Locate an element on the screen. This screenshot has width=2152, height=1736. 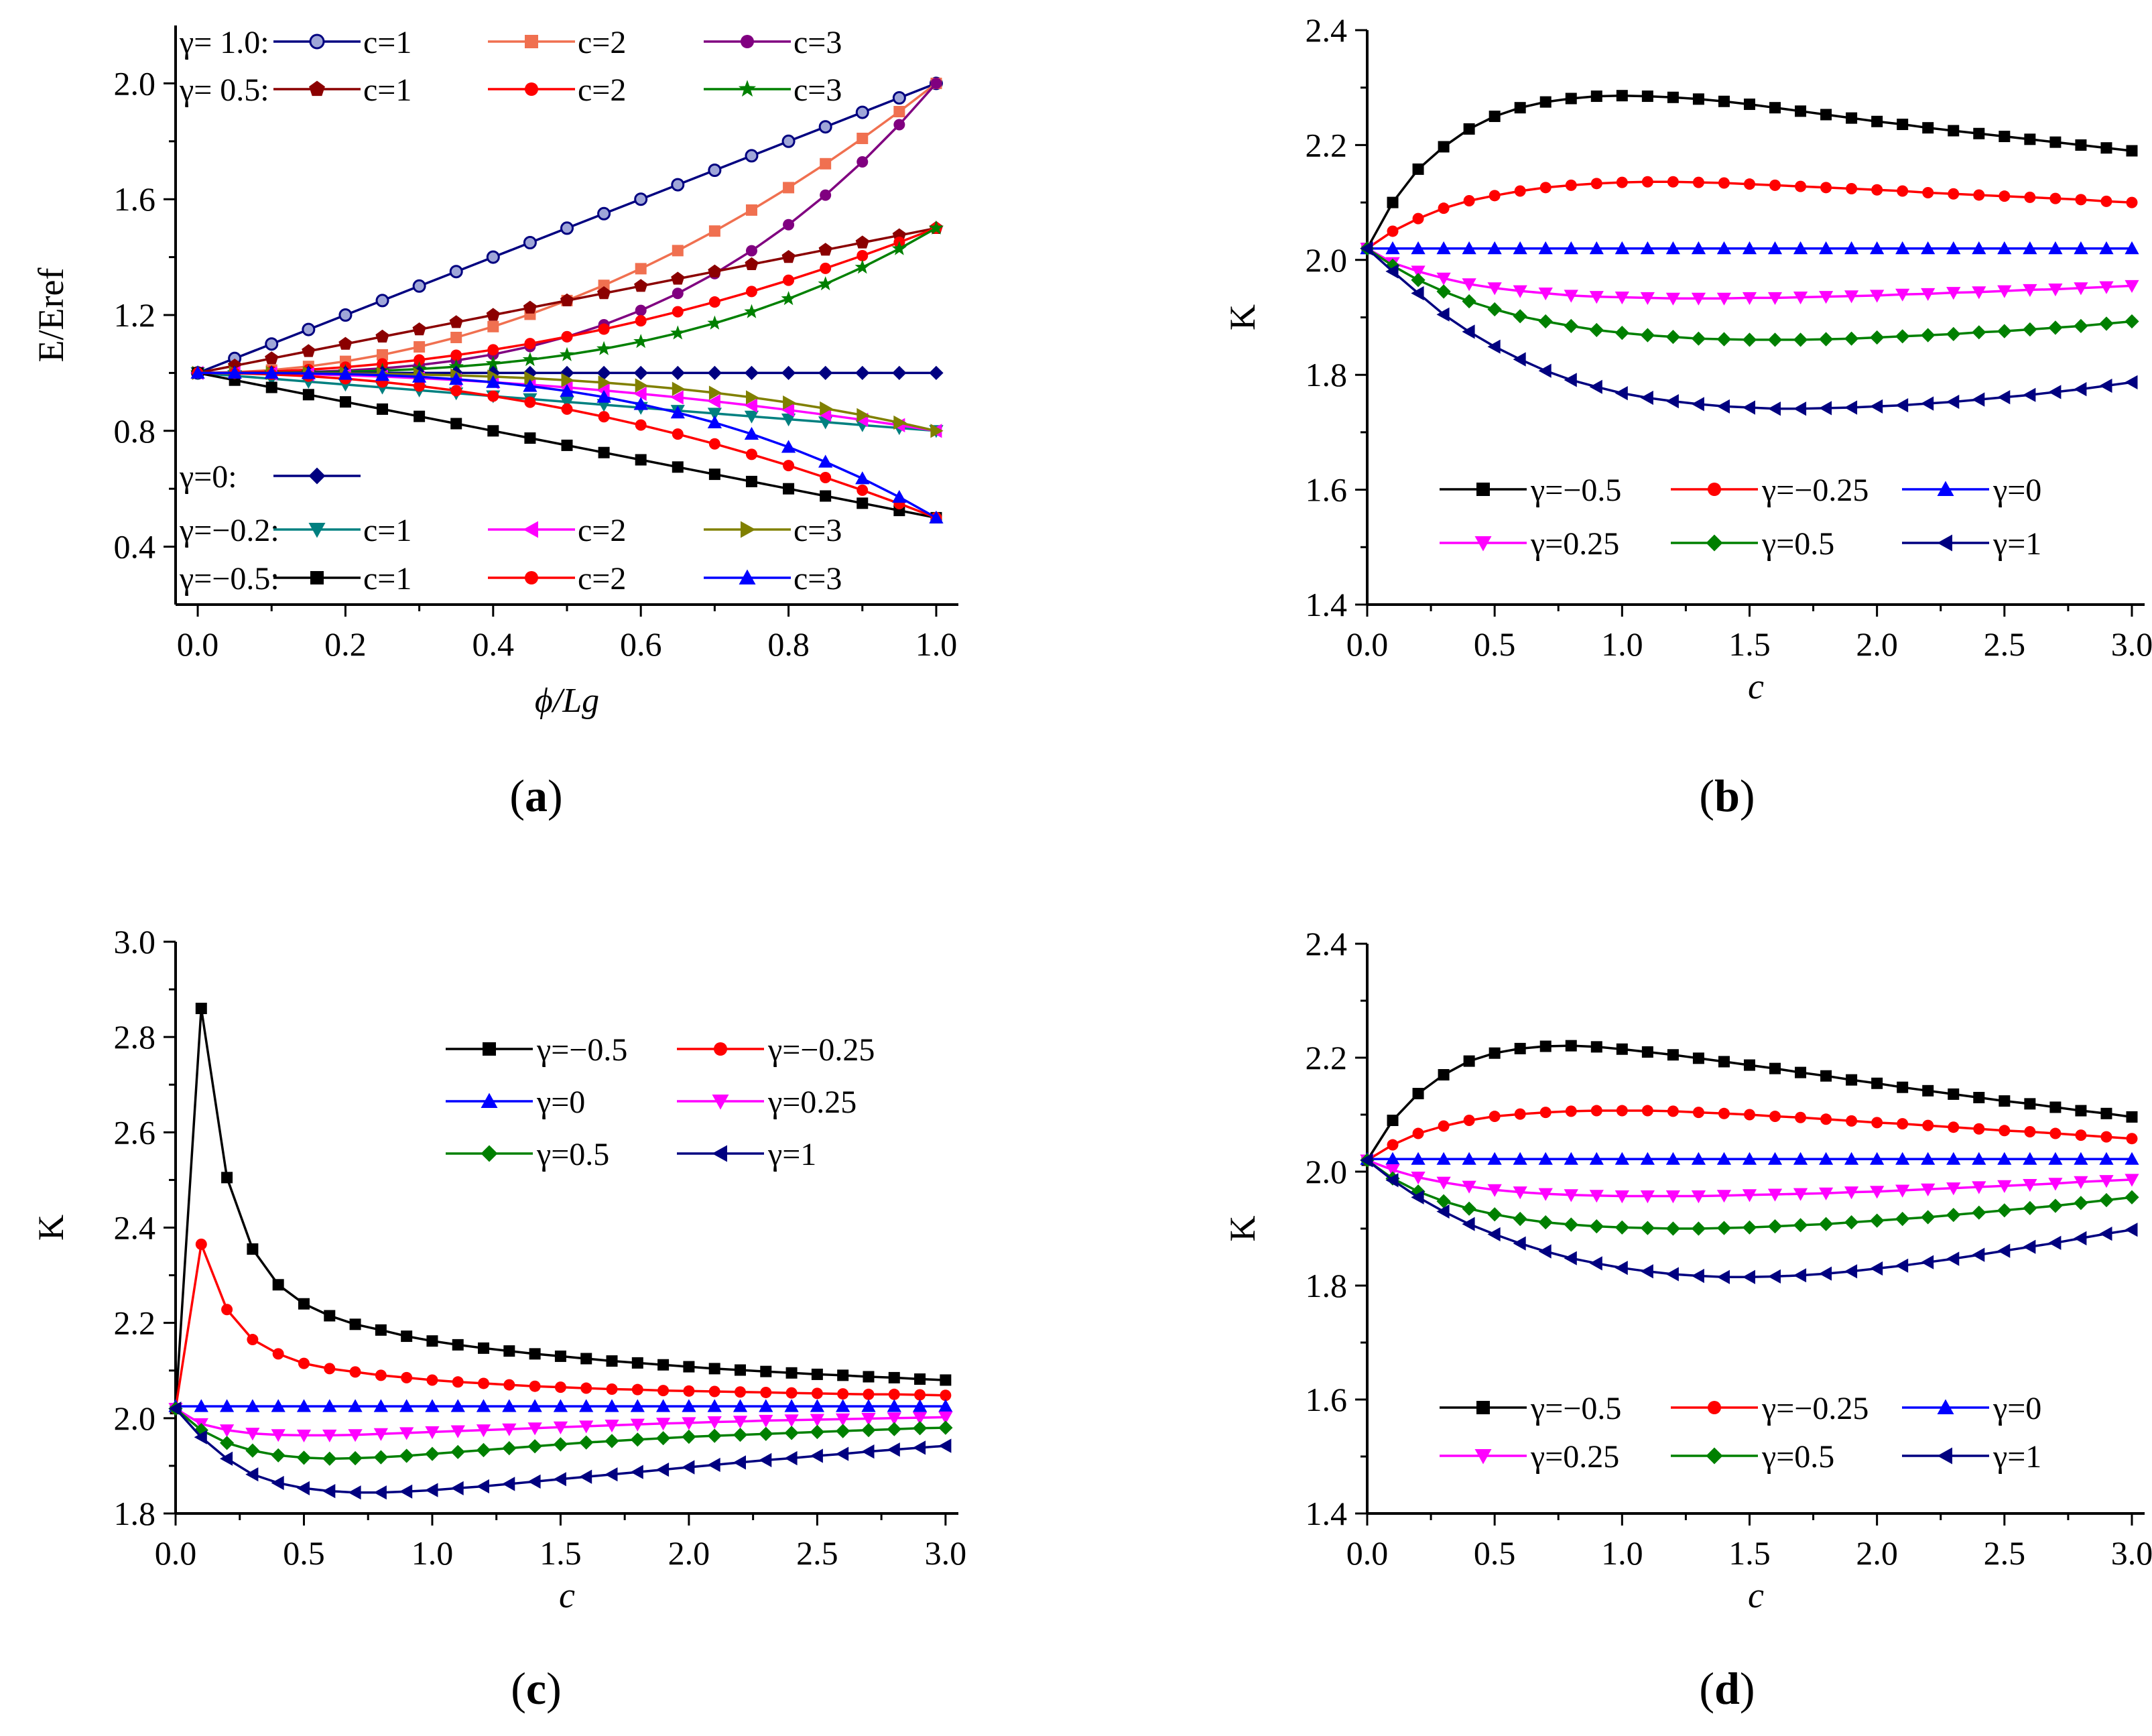
caption-a: (a) is located at coordinates (536, 796).